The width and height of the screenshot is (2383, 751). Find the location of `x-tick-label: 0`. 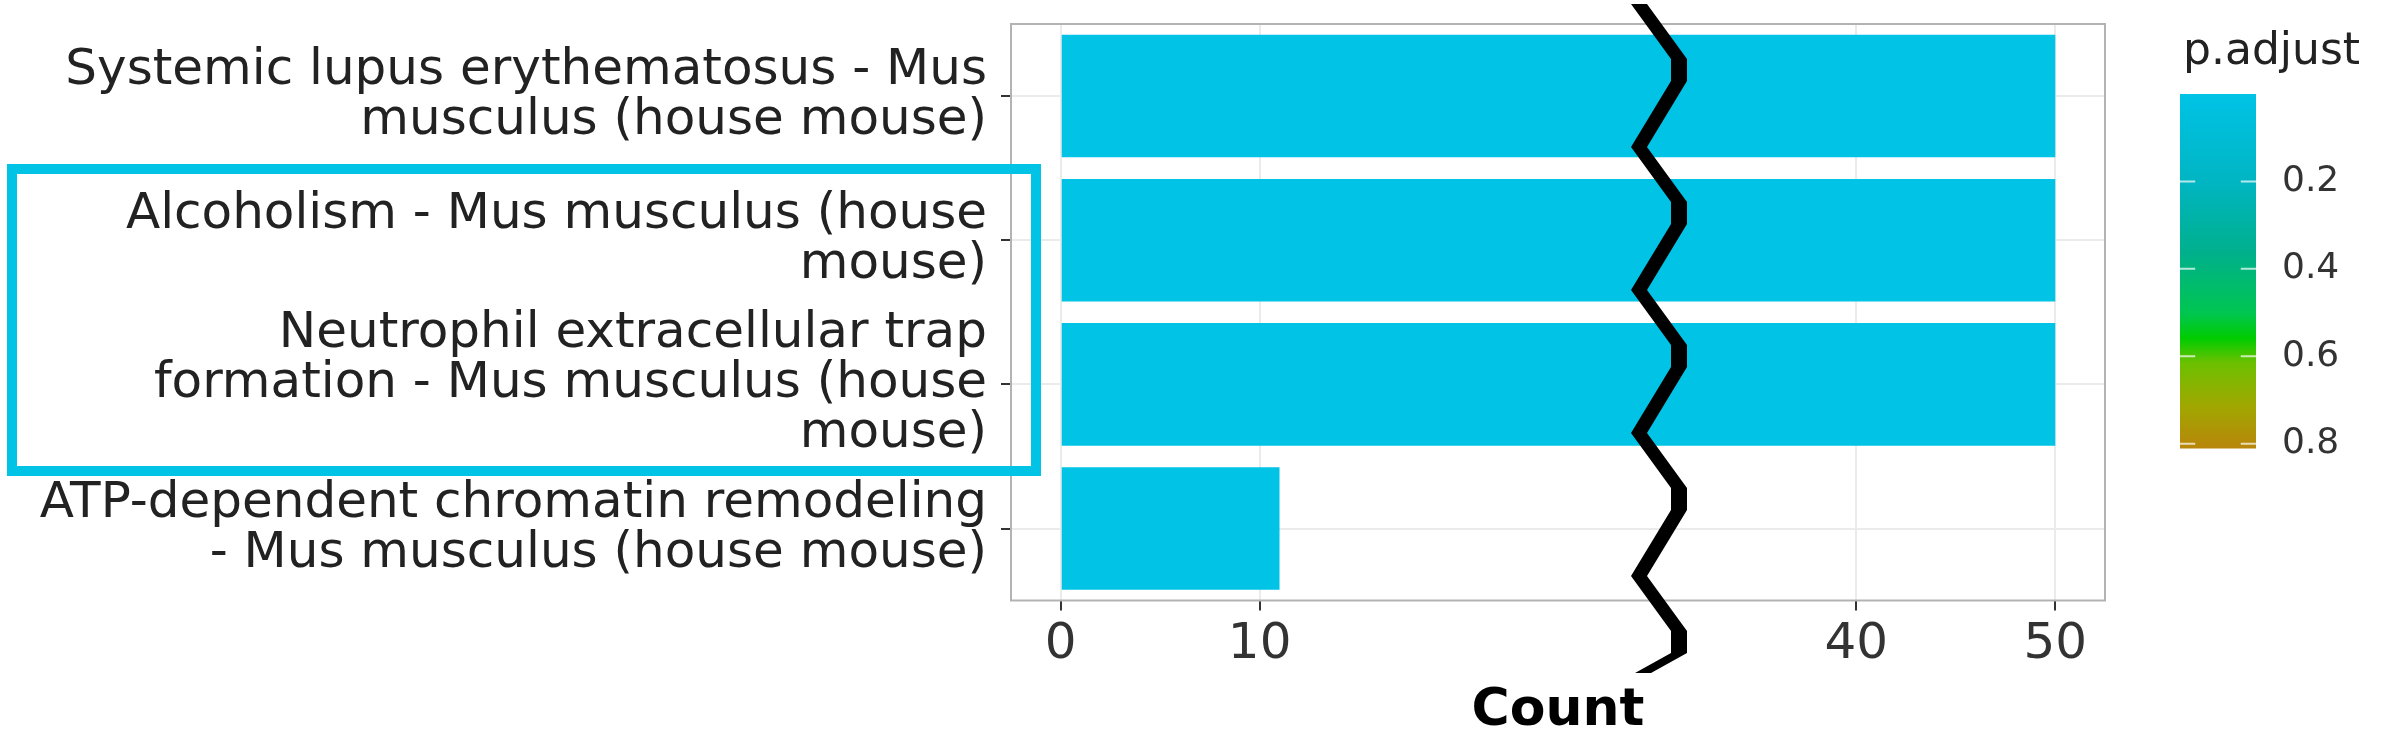

x-tick-label: 0 is located at coordinates (1060, 640).